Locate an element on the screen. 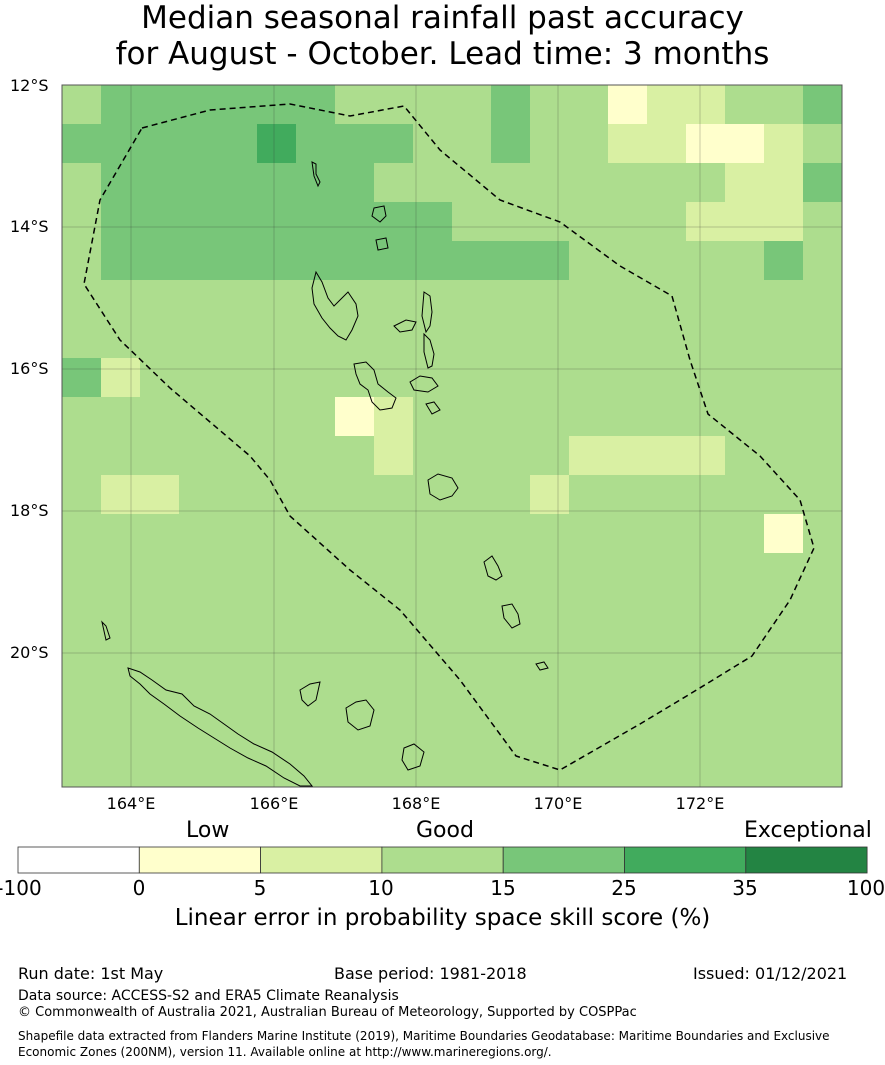 Image resolution: width=885 pixels, height=1065 pixels. island-ambae is located at coordinates (405, 326).